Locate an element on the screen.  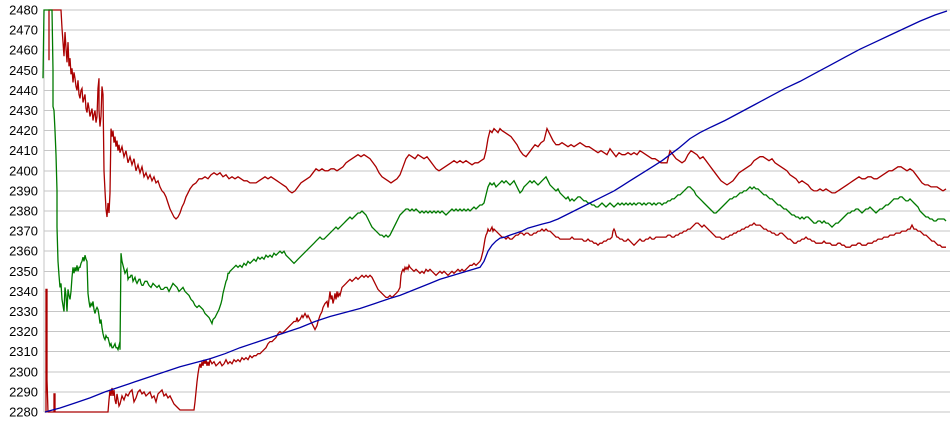
y-tick-label: 2370 is located at coordinates (23, 231).